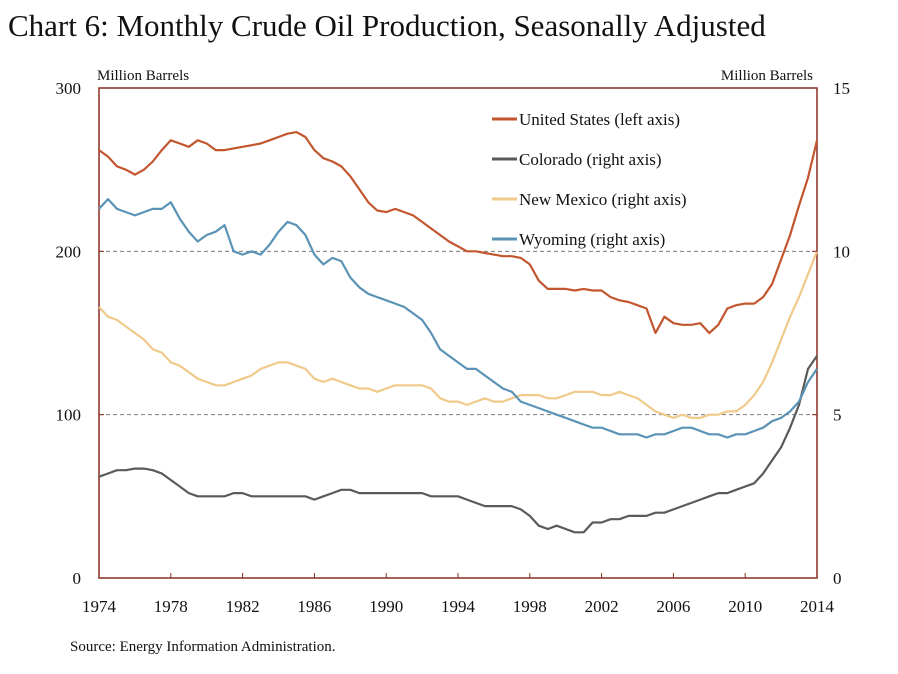 This screenshot has width=898, height=674. Describe the element at coordinates (590, 159) in the screenshot. I see `legend-label-1: Colorado (right axis)` at that location.